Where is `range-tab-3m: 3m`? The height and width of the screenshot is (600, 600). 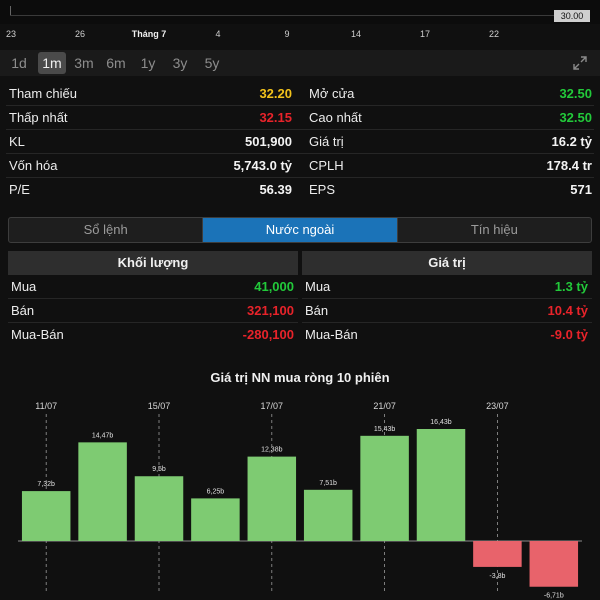
range-tab-3m: 3m is located at coordinates (84, 63).